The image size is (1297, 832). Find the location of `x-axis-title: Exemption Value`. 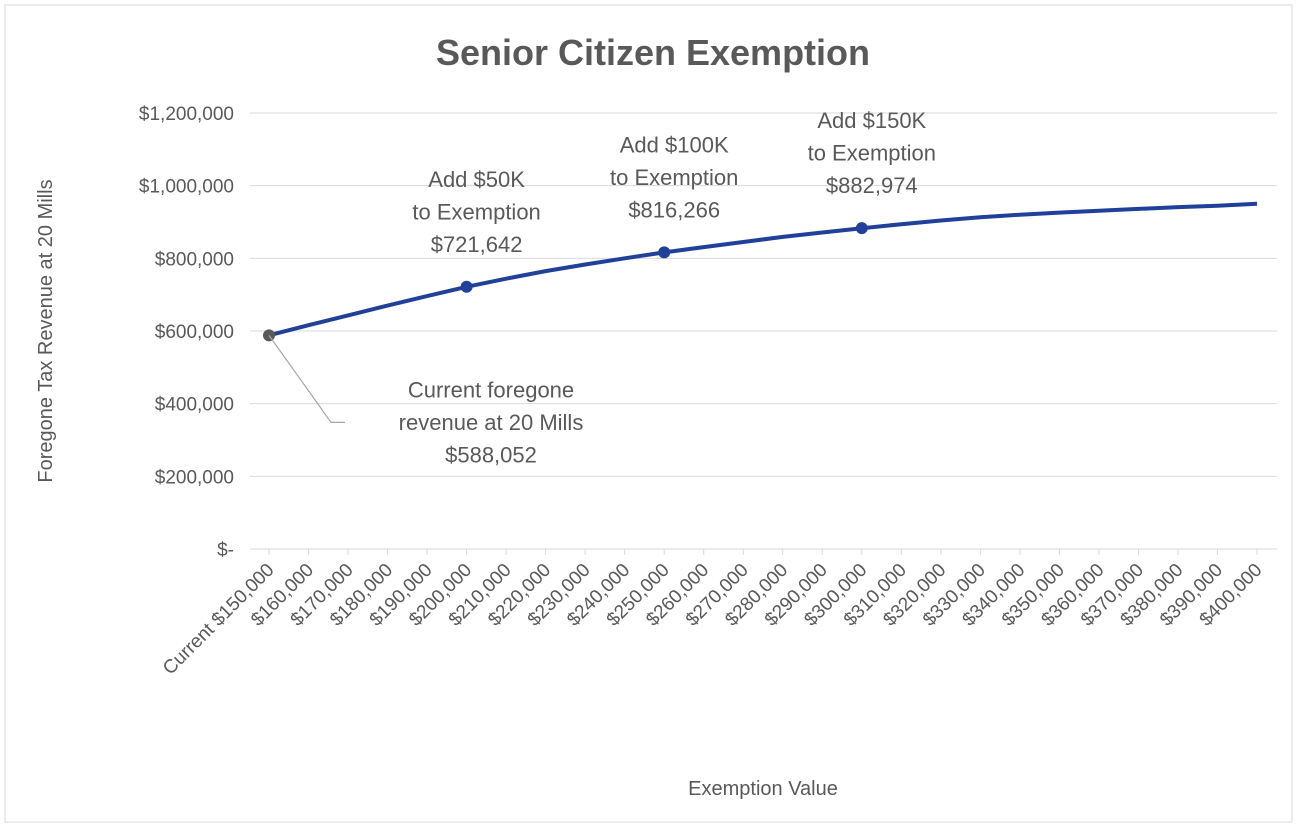

x-axis-title: Exemption Value is located at coordinates (763, 789).